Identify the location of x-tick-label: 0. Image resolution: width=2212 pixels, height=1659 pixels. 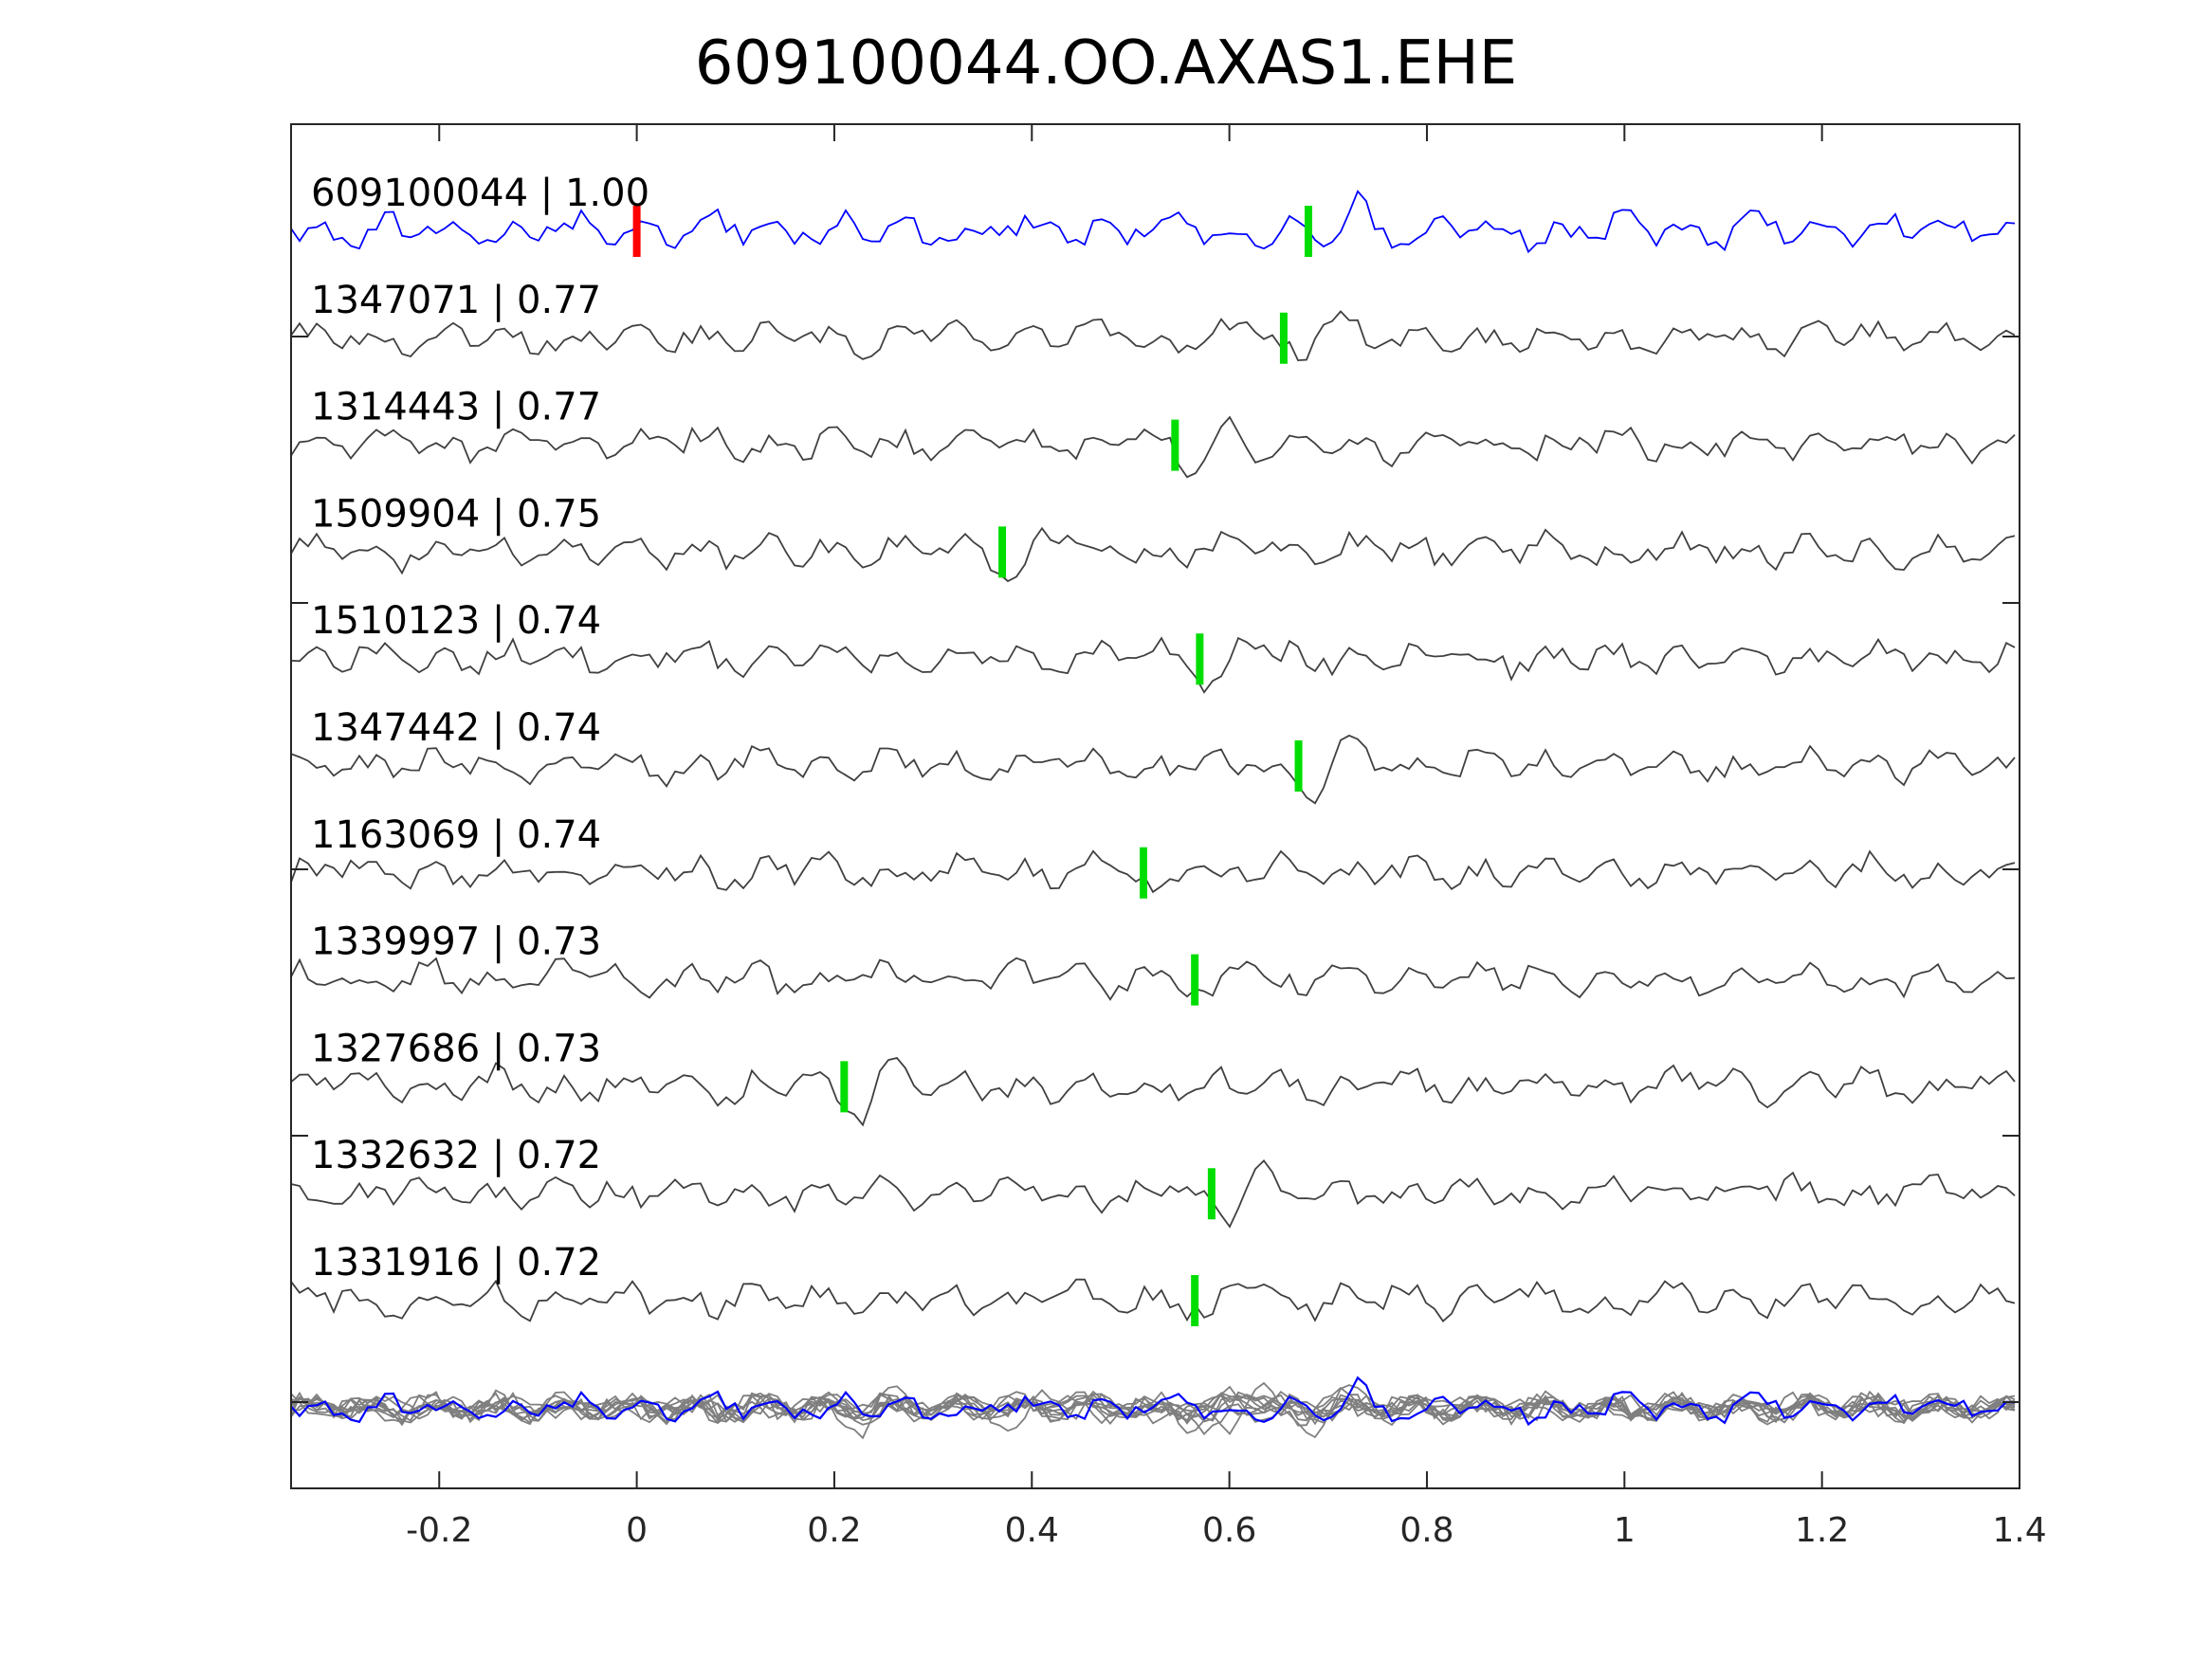
(637, 1530).